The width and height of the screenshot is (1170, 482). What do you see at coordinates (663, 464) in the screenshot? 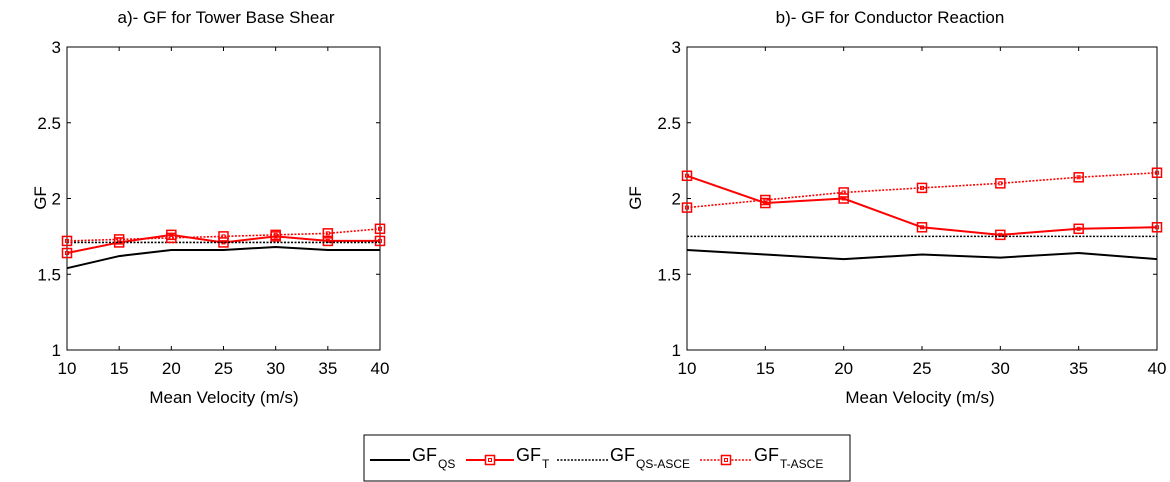
I see `legend-label-sub: QS-ASCE` at bounding box center [663, 464].